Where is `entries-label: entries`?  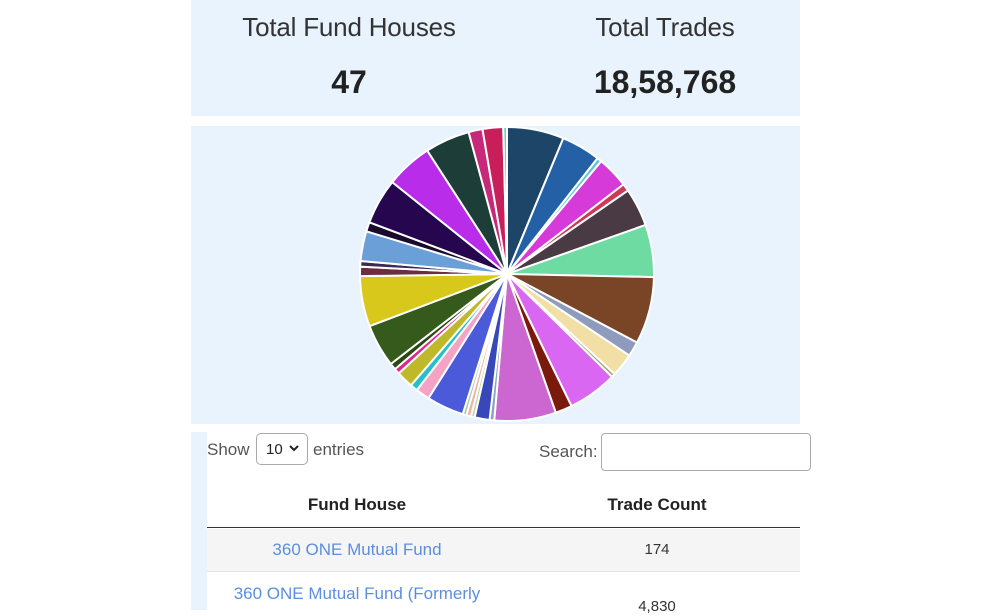
entries-label: entries is located at coordinates (339, 449).